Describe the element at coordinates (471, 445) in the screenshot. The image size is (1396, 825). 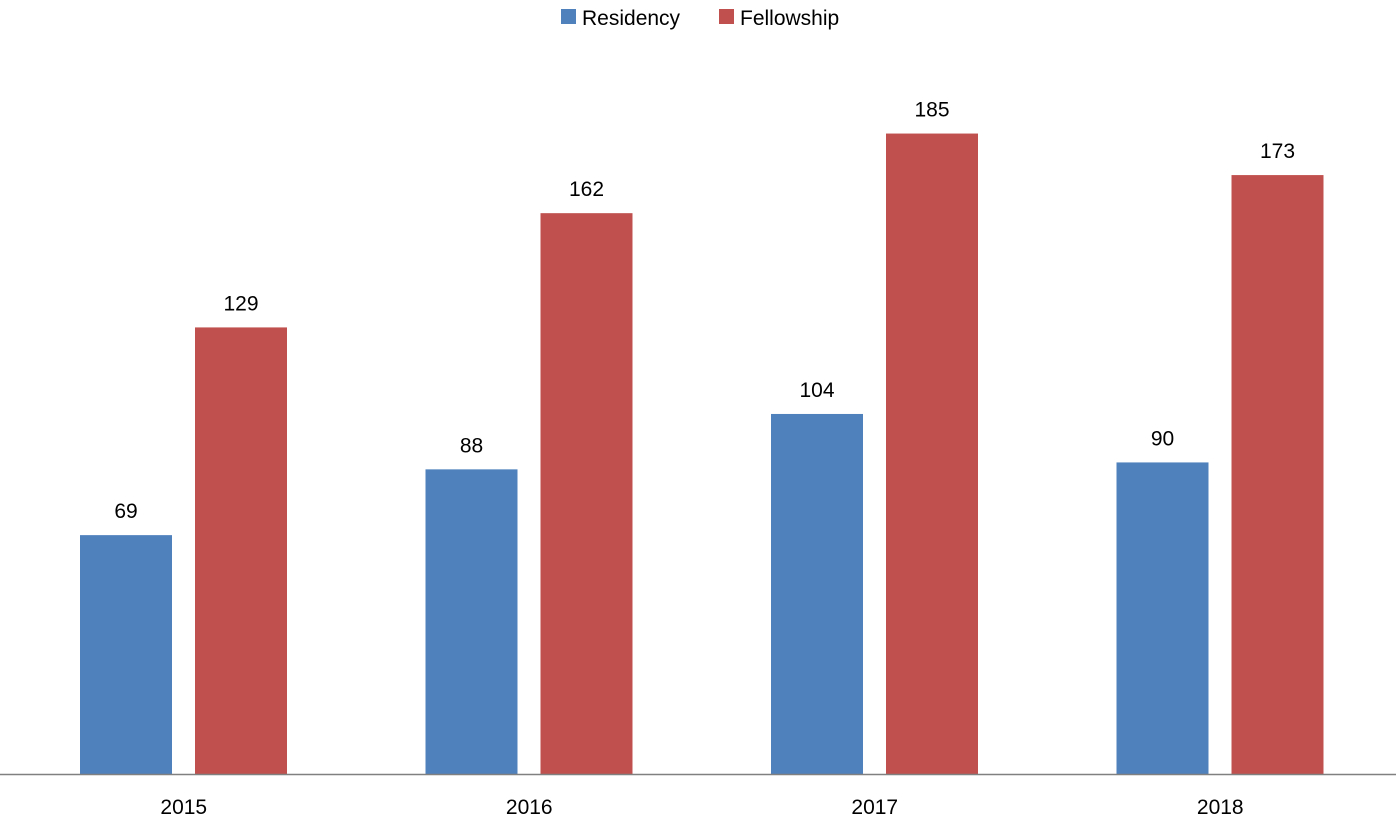
I see `data-label-residency-2016: 88` at that location.